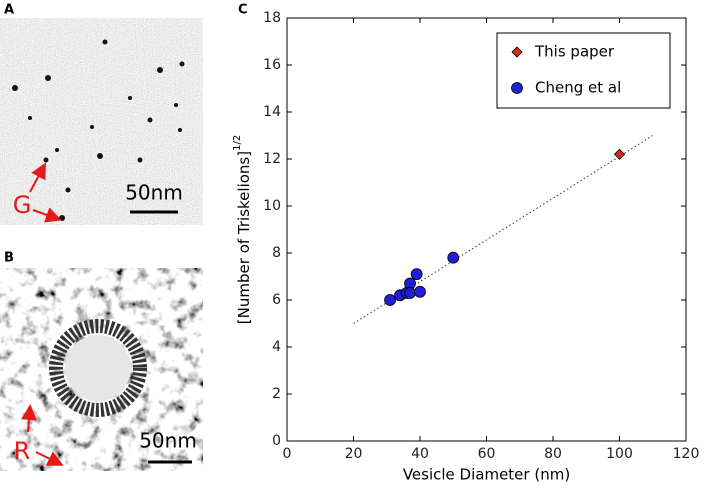 The width and height of the screenshot is (709, 488). Describe the element at coordinates (9, 258) in the screenshot. I see `panel-label: B` at that location.